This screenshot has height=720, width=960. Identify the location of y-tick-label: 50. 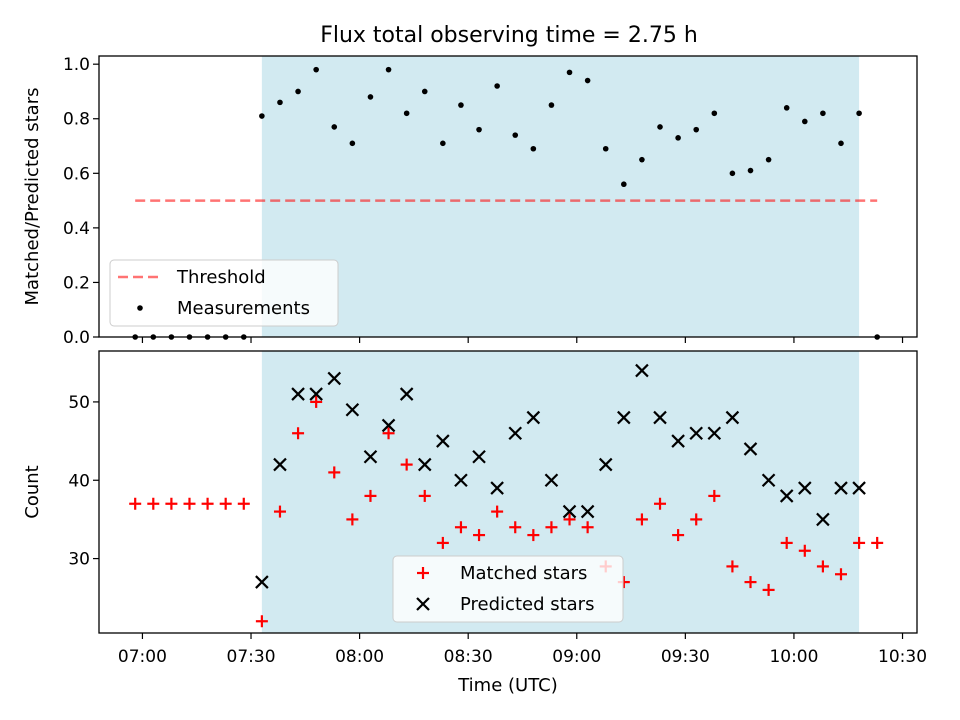
(79, 403).